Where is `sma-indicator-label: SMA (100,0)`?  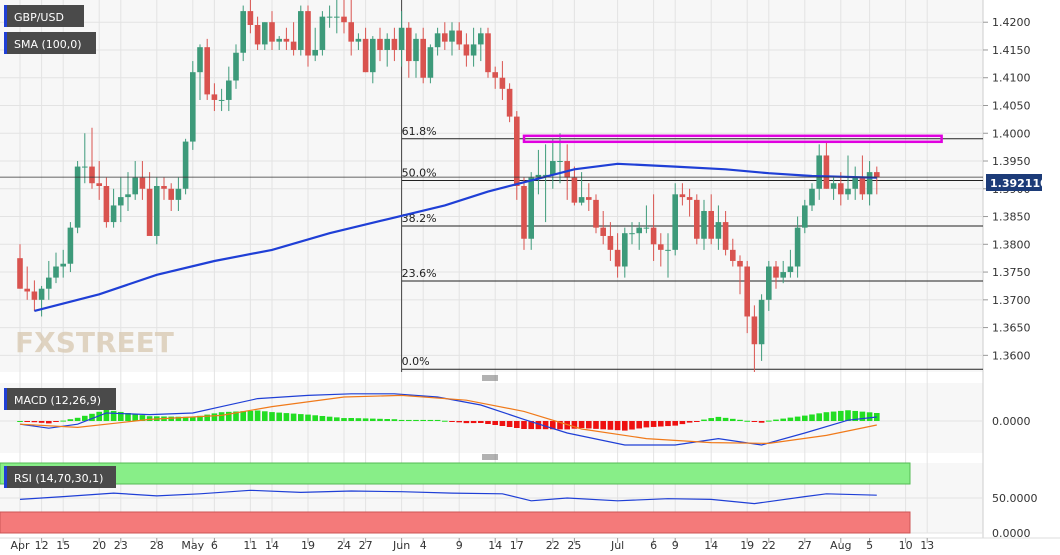
sma-indicator-label: SMA (100,0) is located at coordinates (48, 44).